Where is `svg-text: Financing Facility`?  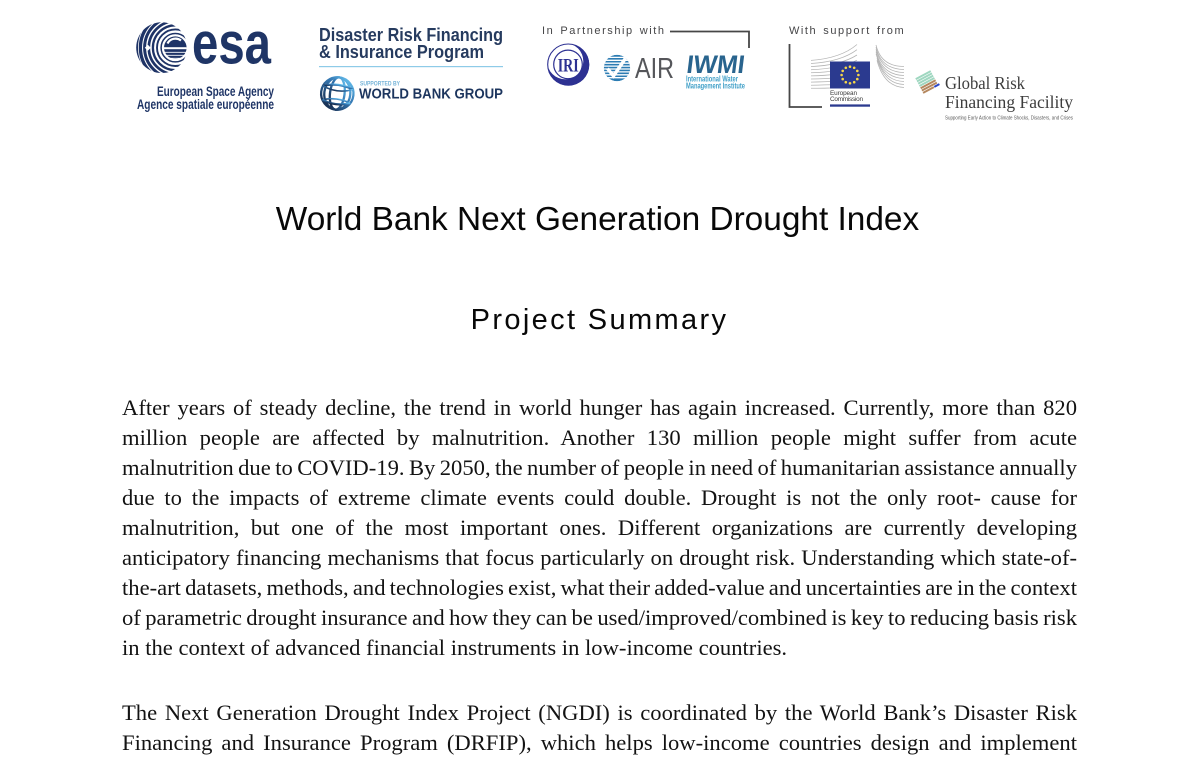
svg-text: Financing Facility is located at coordinates (1009, 102).